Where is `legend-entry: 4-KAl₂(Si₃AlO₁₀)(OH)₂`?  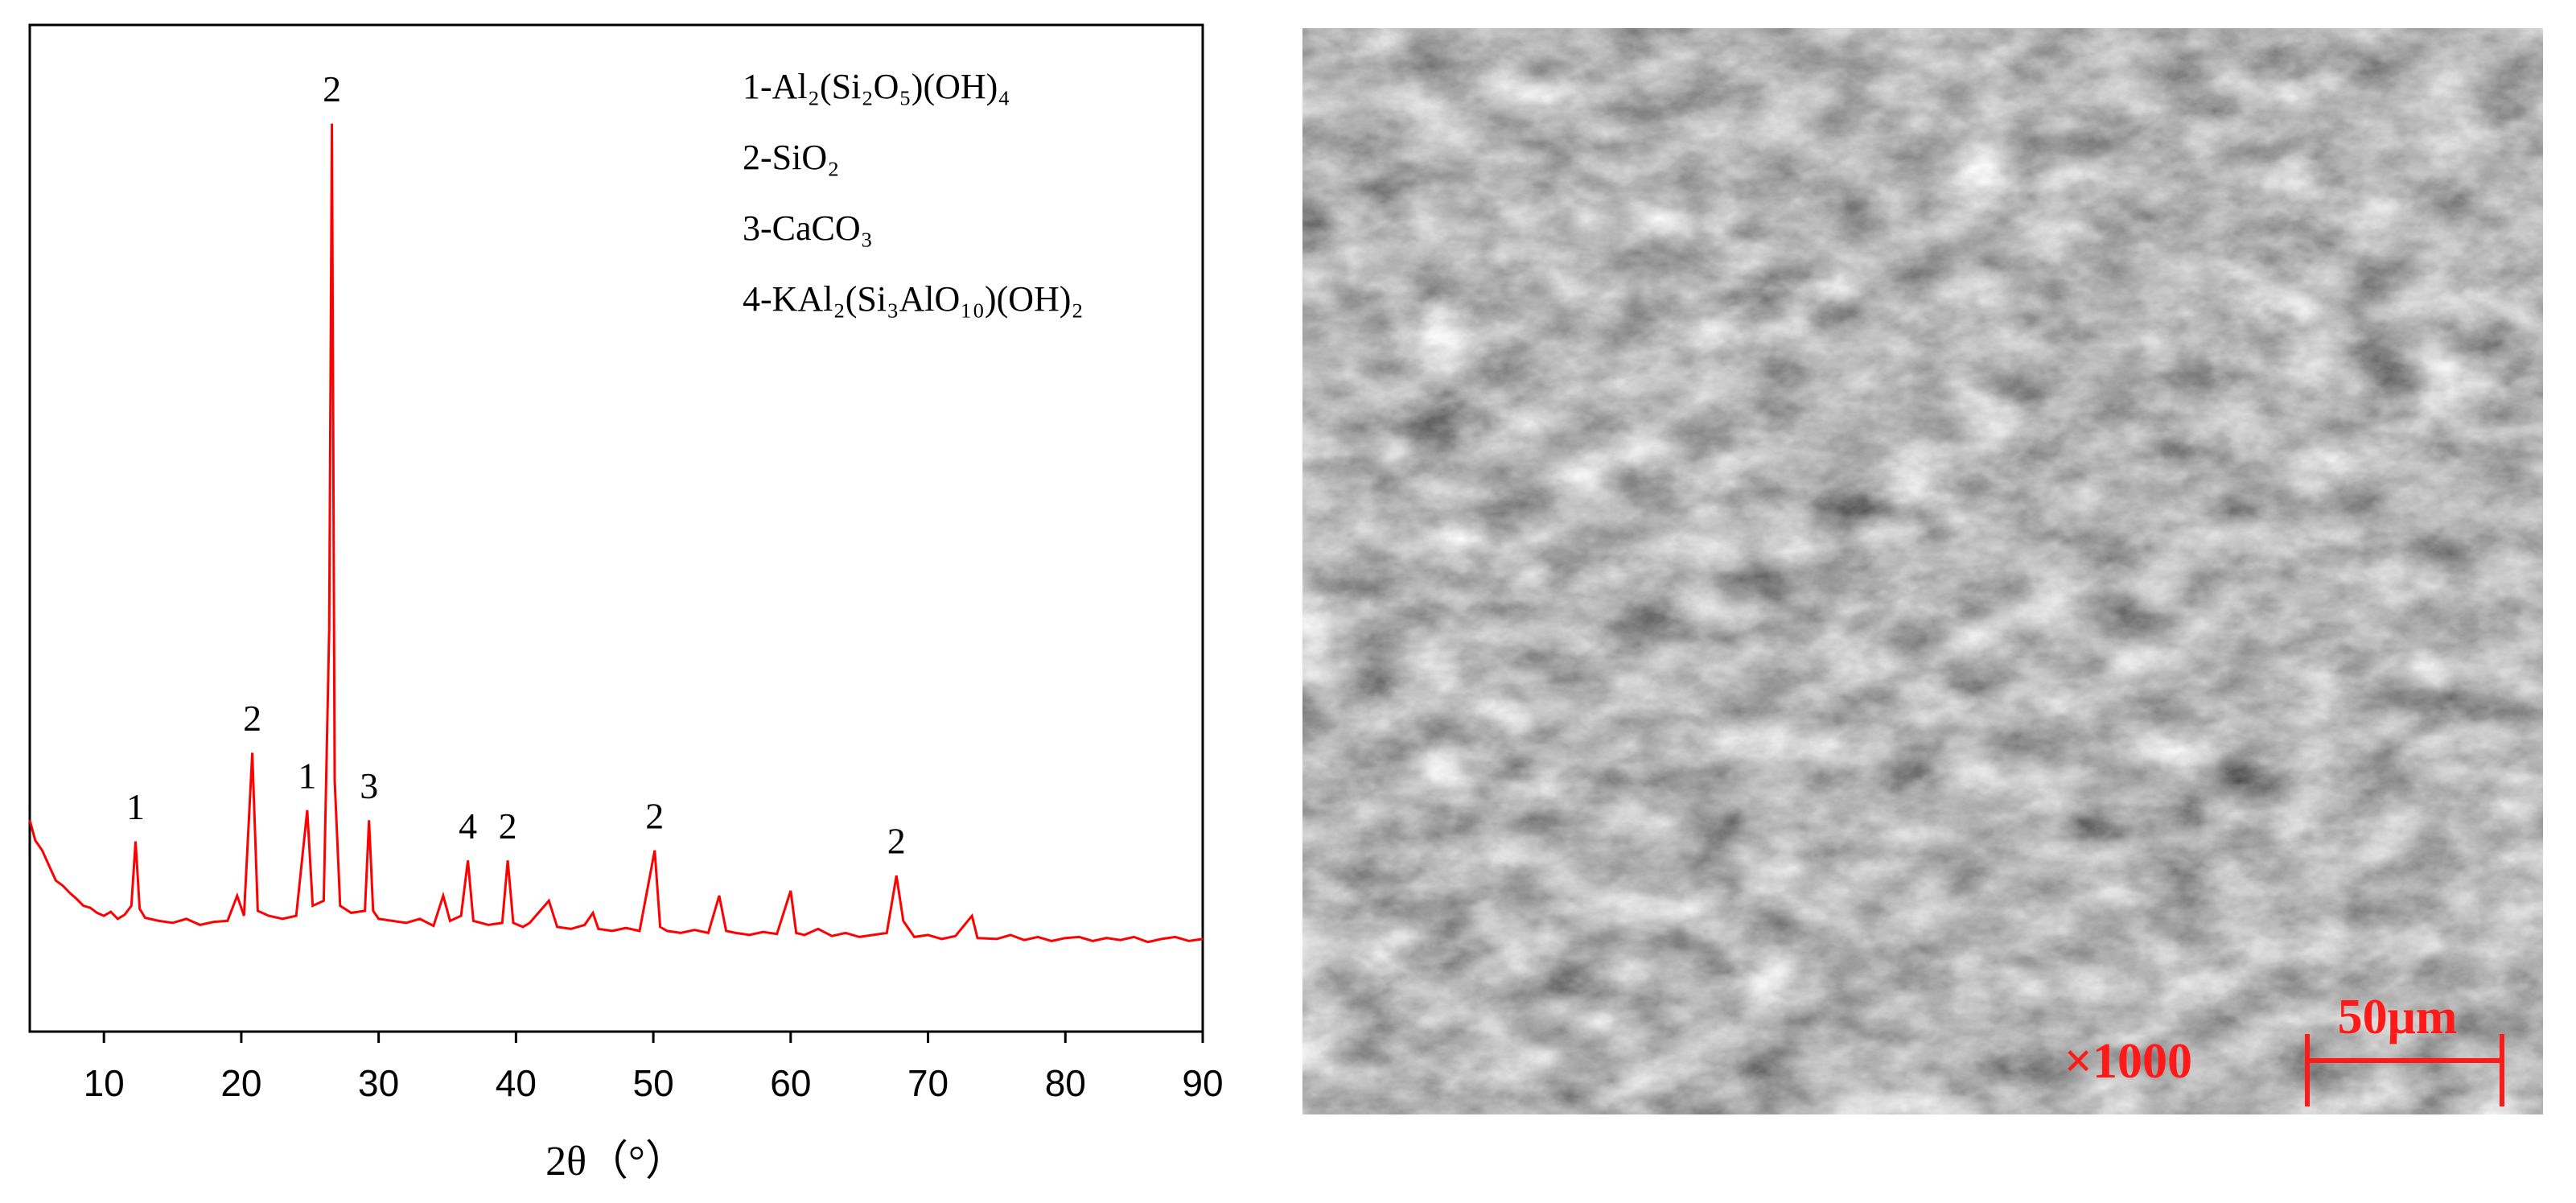 legend-entry: 4-KAl₂(Si₃AlO₁₀)(OH)₂ is located at coordinates (913, 299).